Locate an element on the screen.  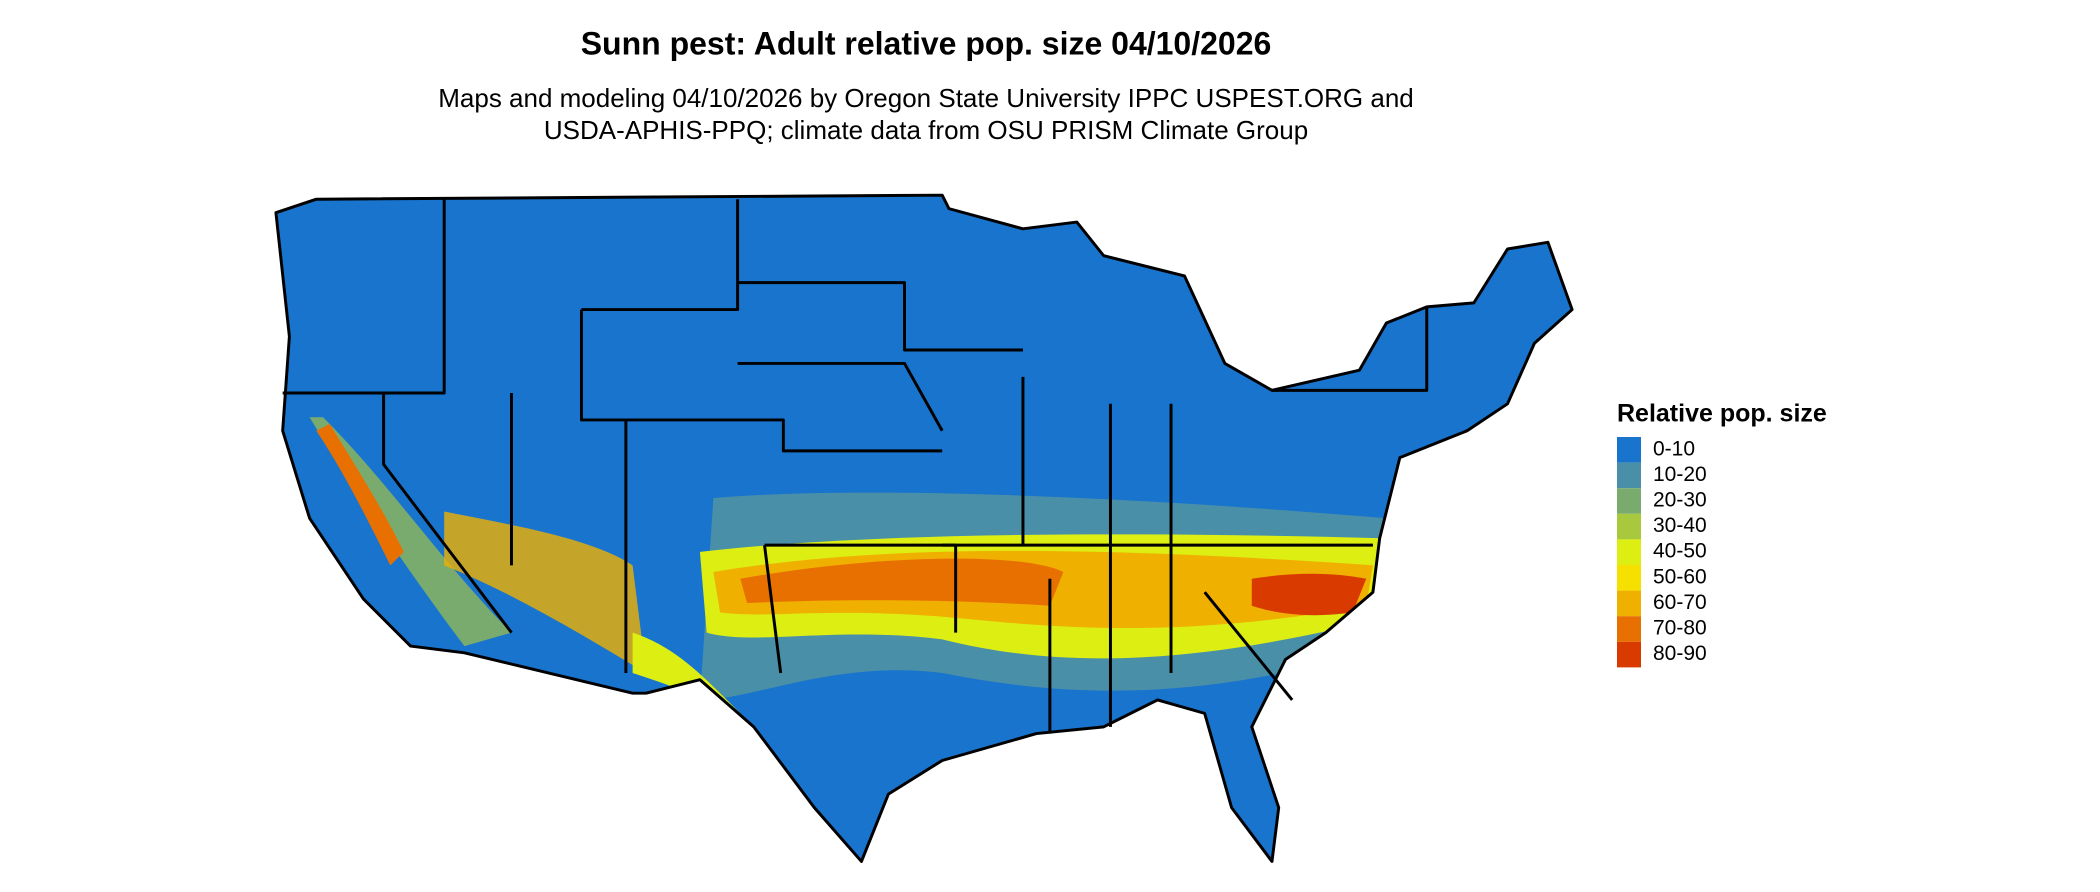
legend-label: 40-50 is located at coordinates (1680, 551).